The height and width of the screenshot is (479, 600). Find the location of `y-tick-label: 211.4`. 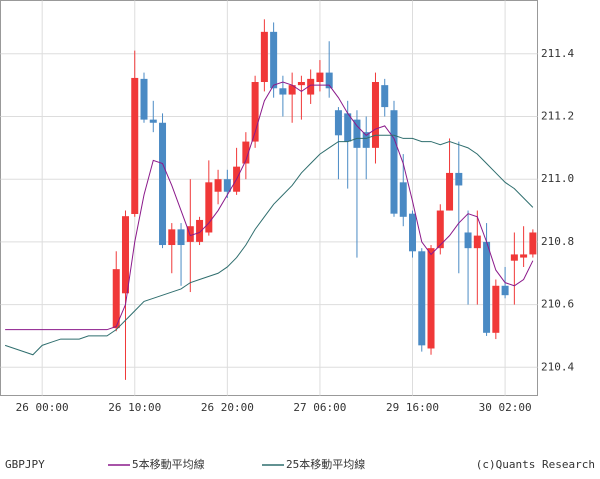

y-tick-label: 211.4 is located at coordinates (557, 53).